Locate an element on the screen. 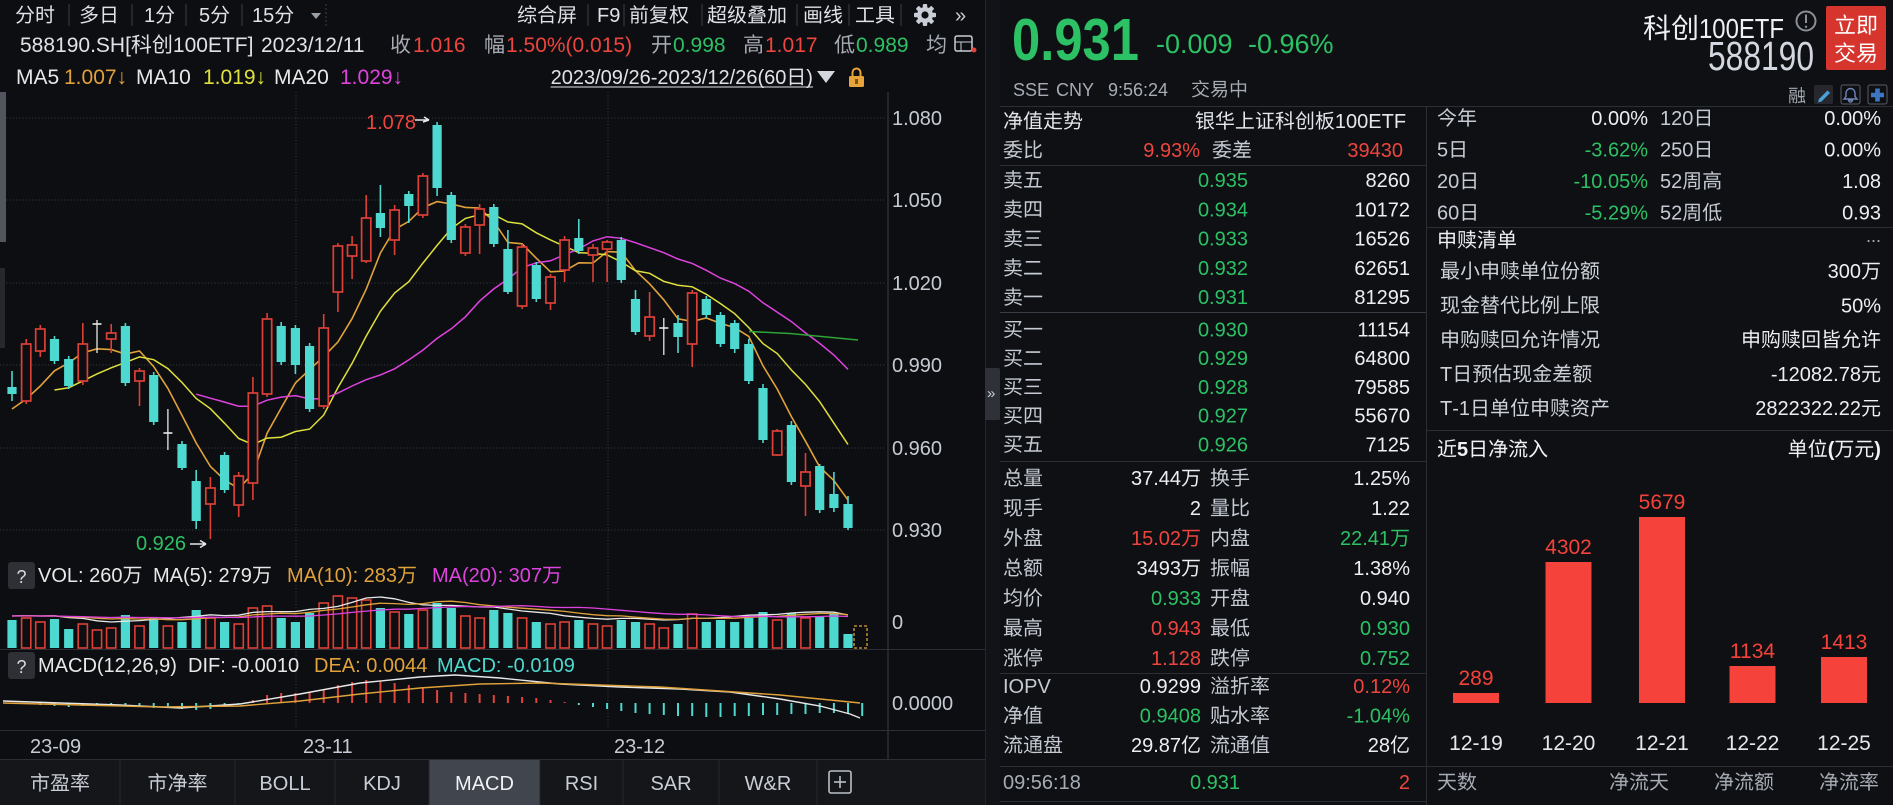 This screenshot has height=805, width=1893. svg-text: 23-09 is located at coordinates (55, 747).